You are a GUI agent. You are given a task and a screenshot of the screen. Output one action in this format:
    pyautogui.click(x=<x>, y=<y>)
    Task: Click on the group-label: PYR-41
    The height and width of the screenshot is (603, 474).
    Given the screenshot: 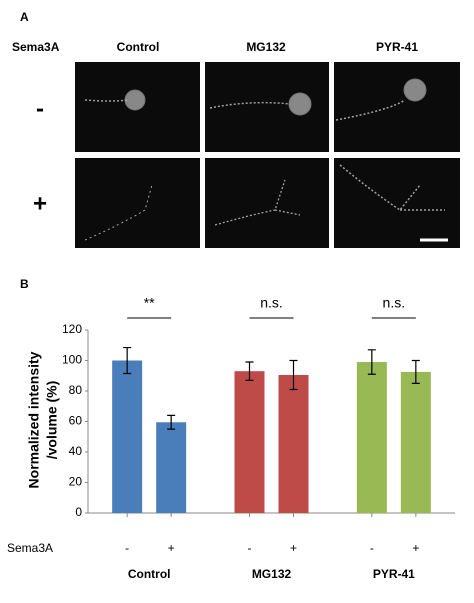 What is the action you would take?
    pyautogui.click(x=394, y=574)
    